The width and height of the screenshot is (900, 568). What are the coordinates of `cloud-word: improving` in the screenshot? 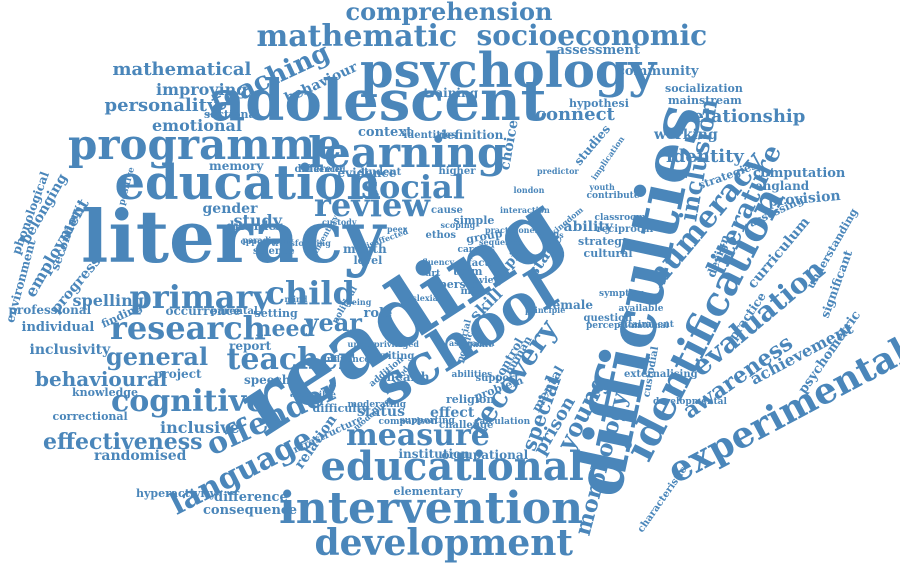 It's located at (202, 89).